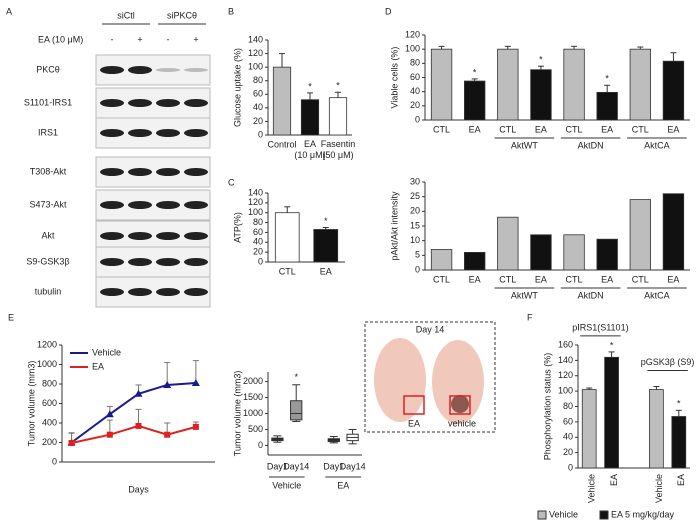 This screenshot has height=527, width=700. I want to click on panel-label: C, so click(231, 182).